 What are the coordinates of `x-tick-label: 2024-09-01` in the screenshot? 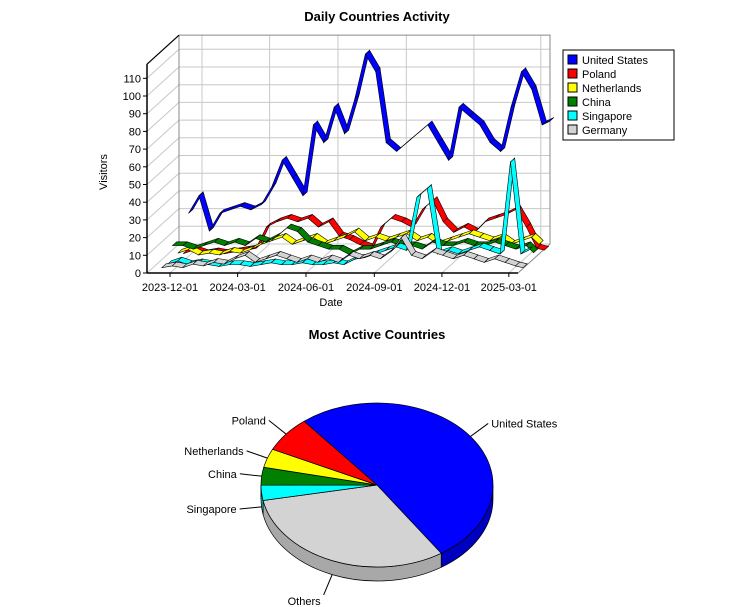 It's located at (374, 288).